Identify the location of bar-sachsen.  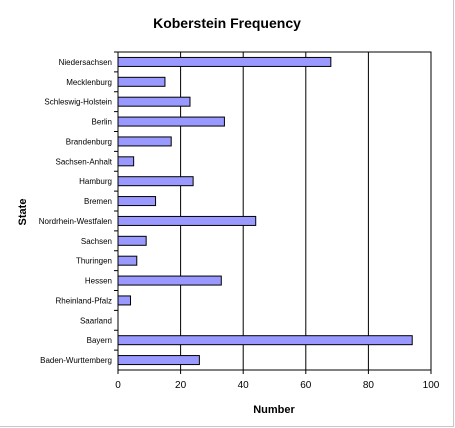
(132, 240).